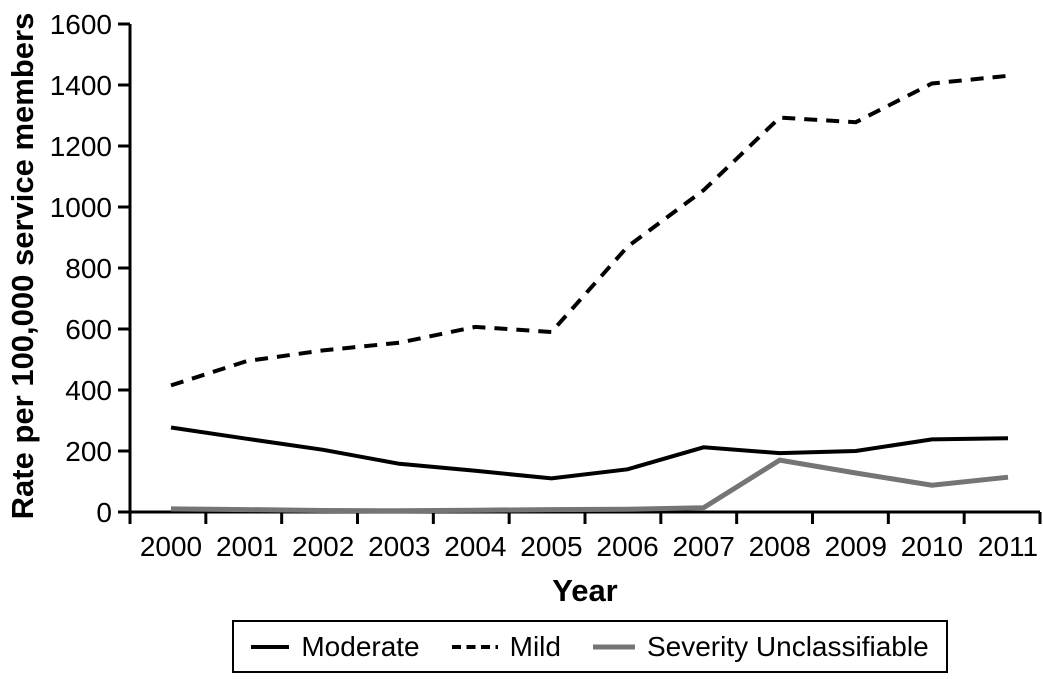 This screenshot has width=1043, height=679. I want to click on y-tick-label: 400, so click(88, 390).